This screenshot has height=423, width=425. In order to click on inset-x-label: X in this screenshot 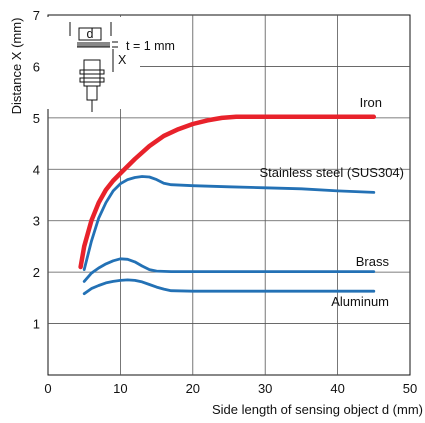, I will do `click(122, 60)`.